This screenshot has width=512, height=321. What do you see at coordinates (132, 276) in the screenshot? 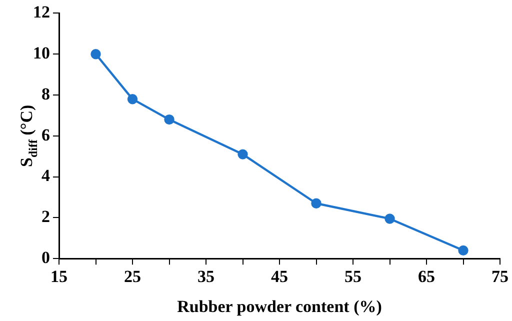
I see `x-tick-label: 25` at bounding box center [132, 276].